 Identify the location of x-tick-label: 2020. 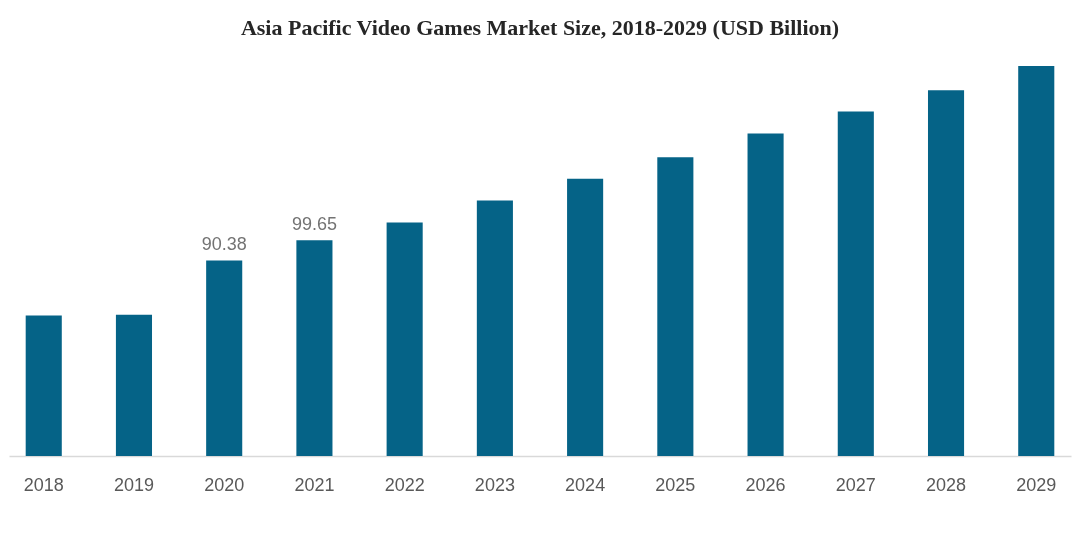
(224, 484).